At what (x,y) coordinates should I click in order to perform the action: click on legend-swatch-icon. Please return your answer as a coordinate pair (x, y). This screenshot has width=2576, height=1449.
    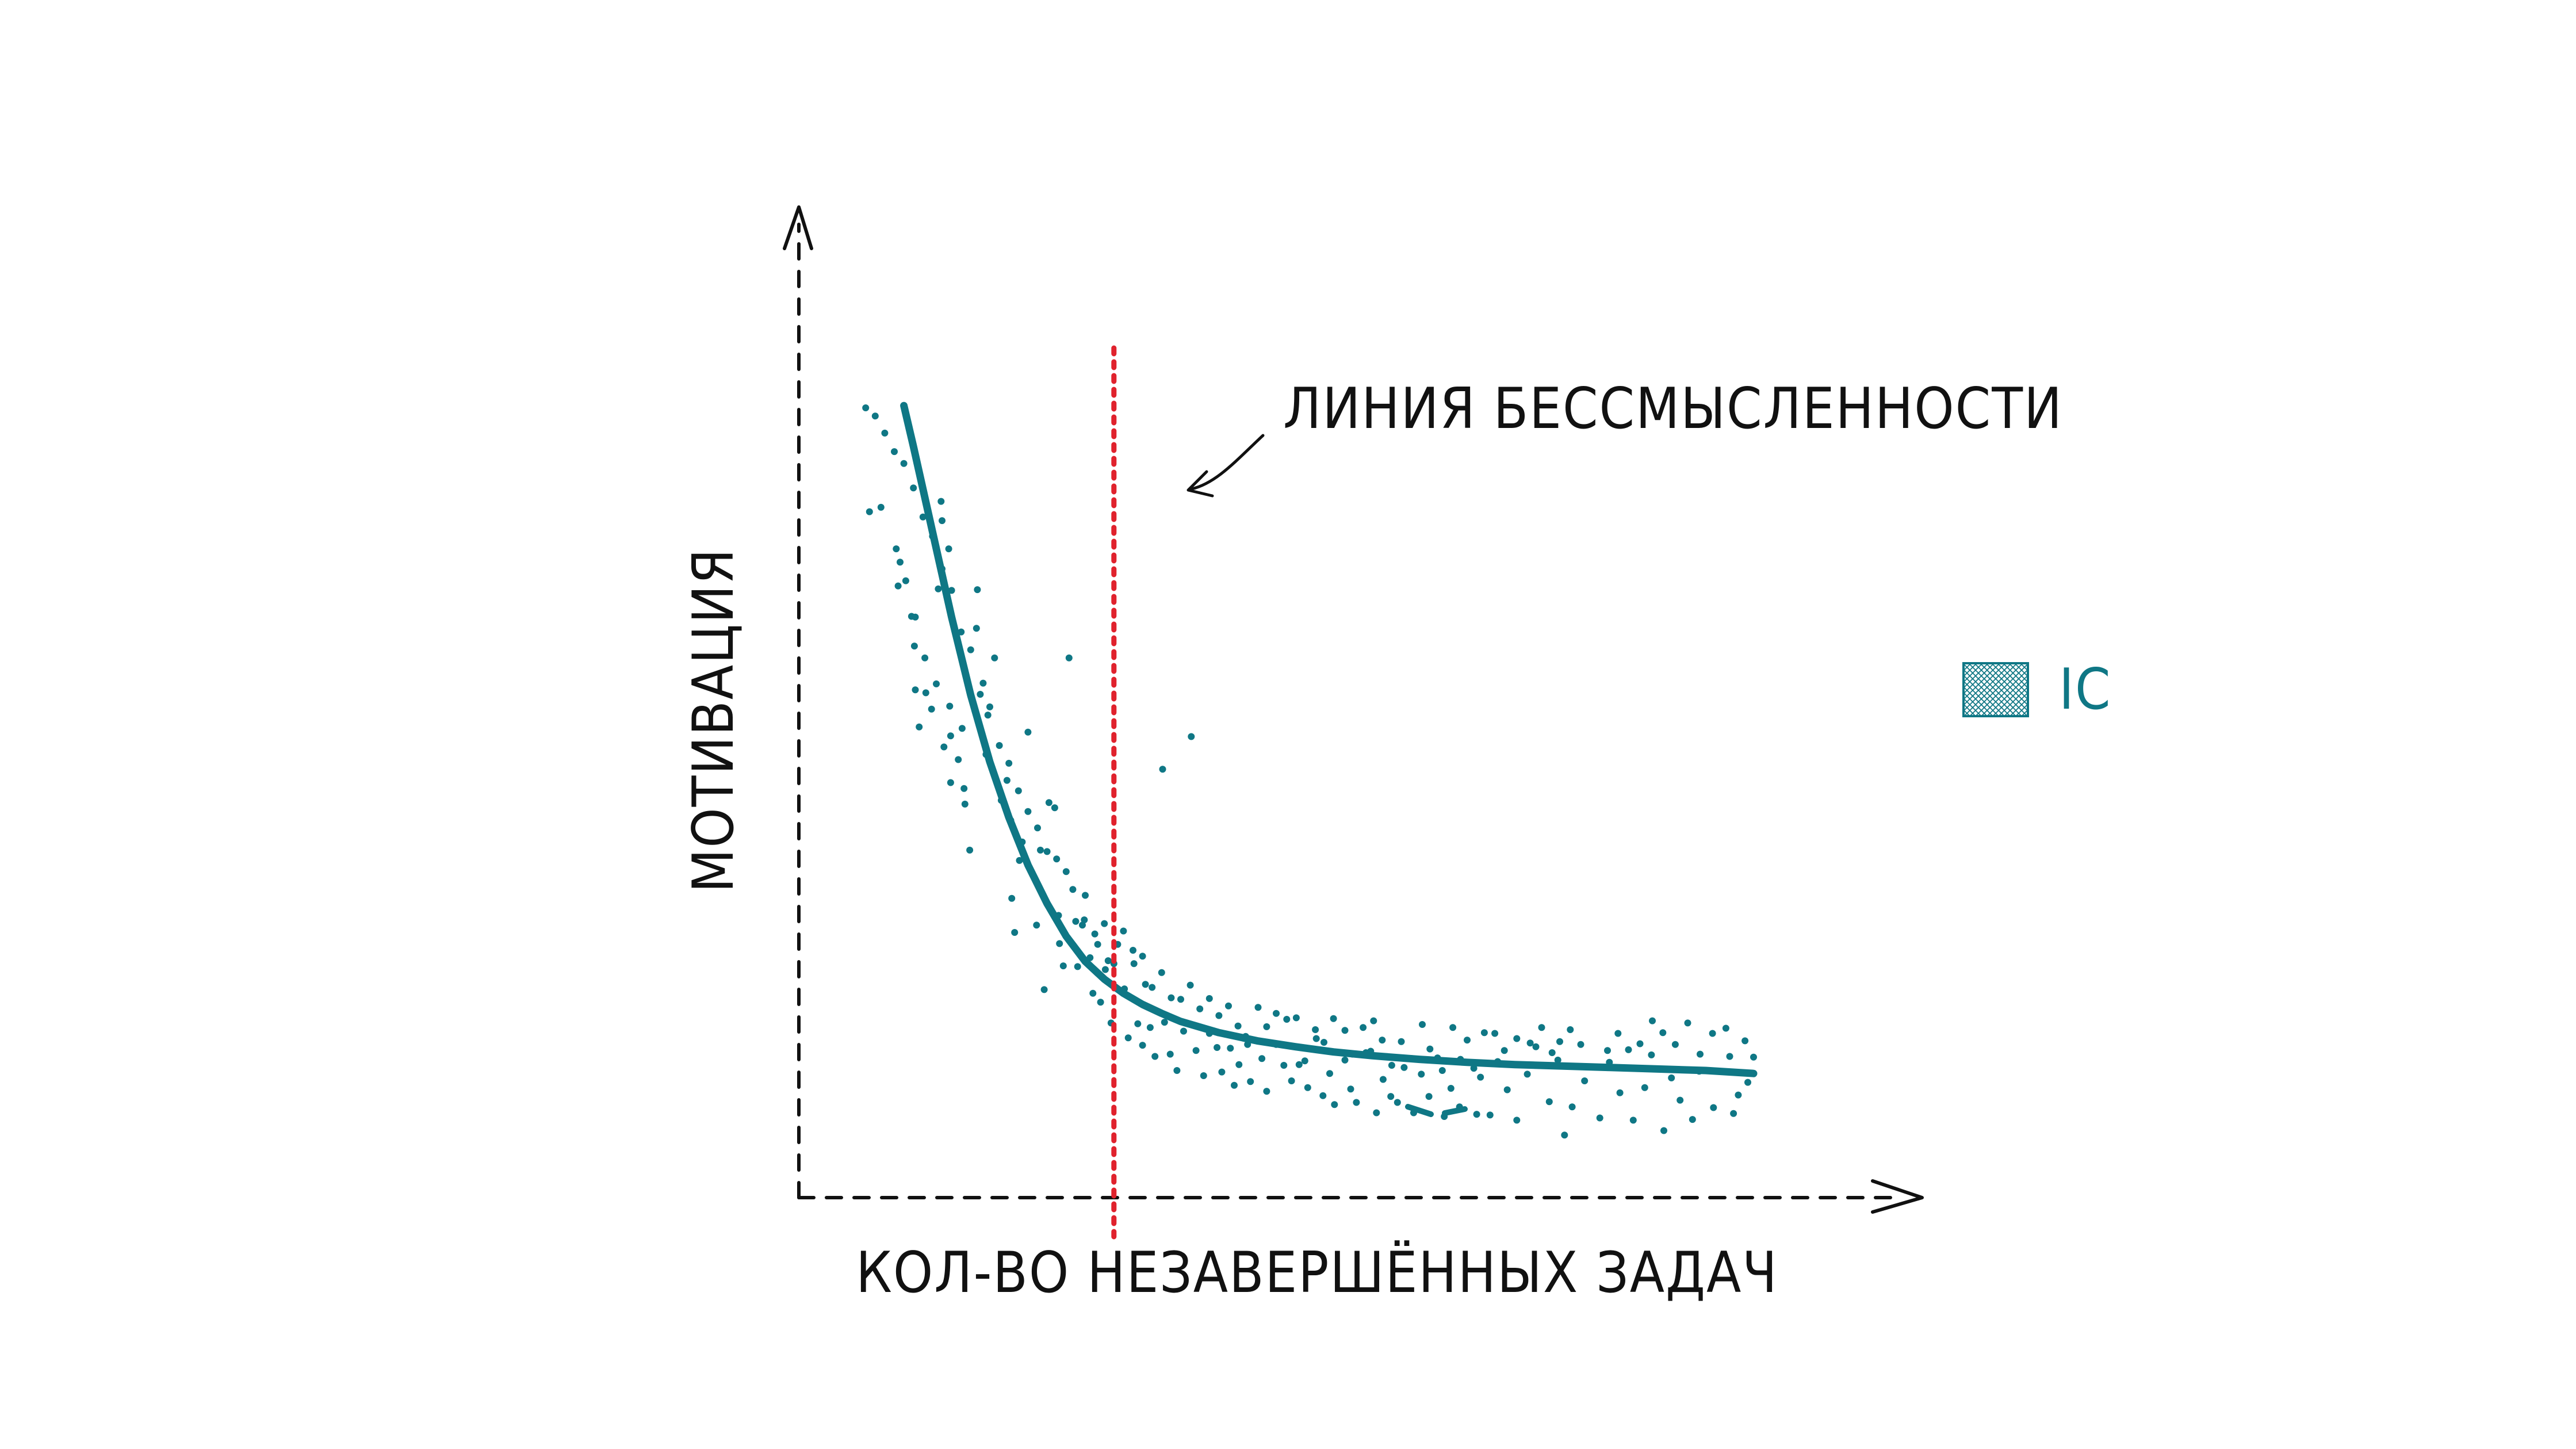
    Looking at the image, I should click on (1995, 689).